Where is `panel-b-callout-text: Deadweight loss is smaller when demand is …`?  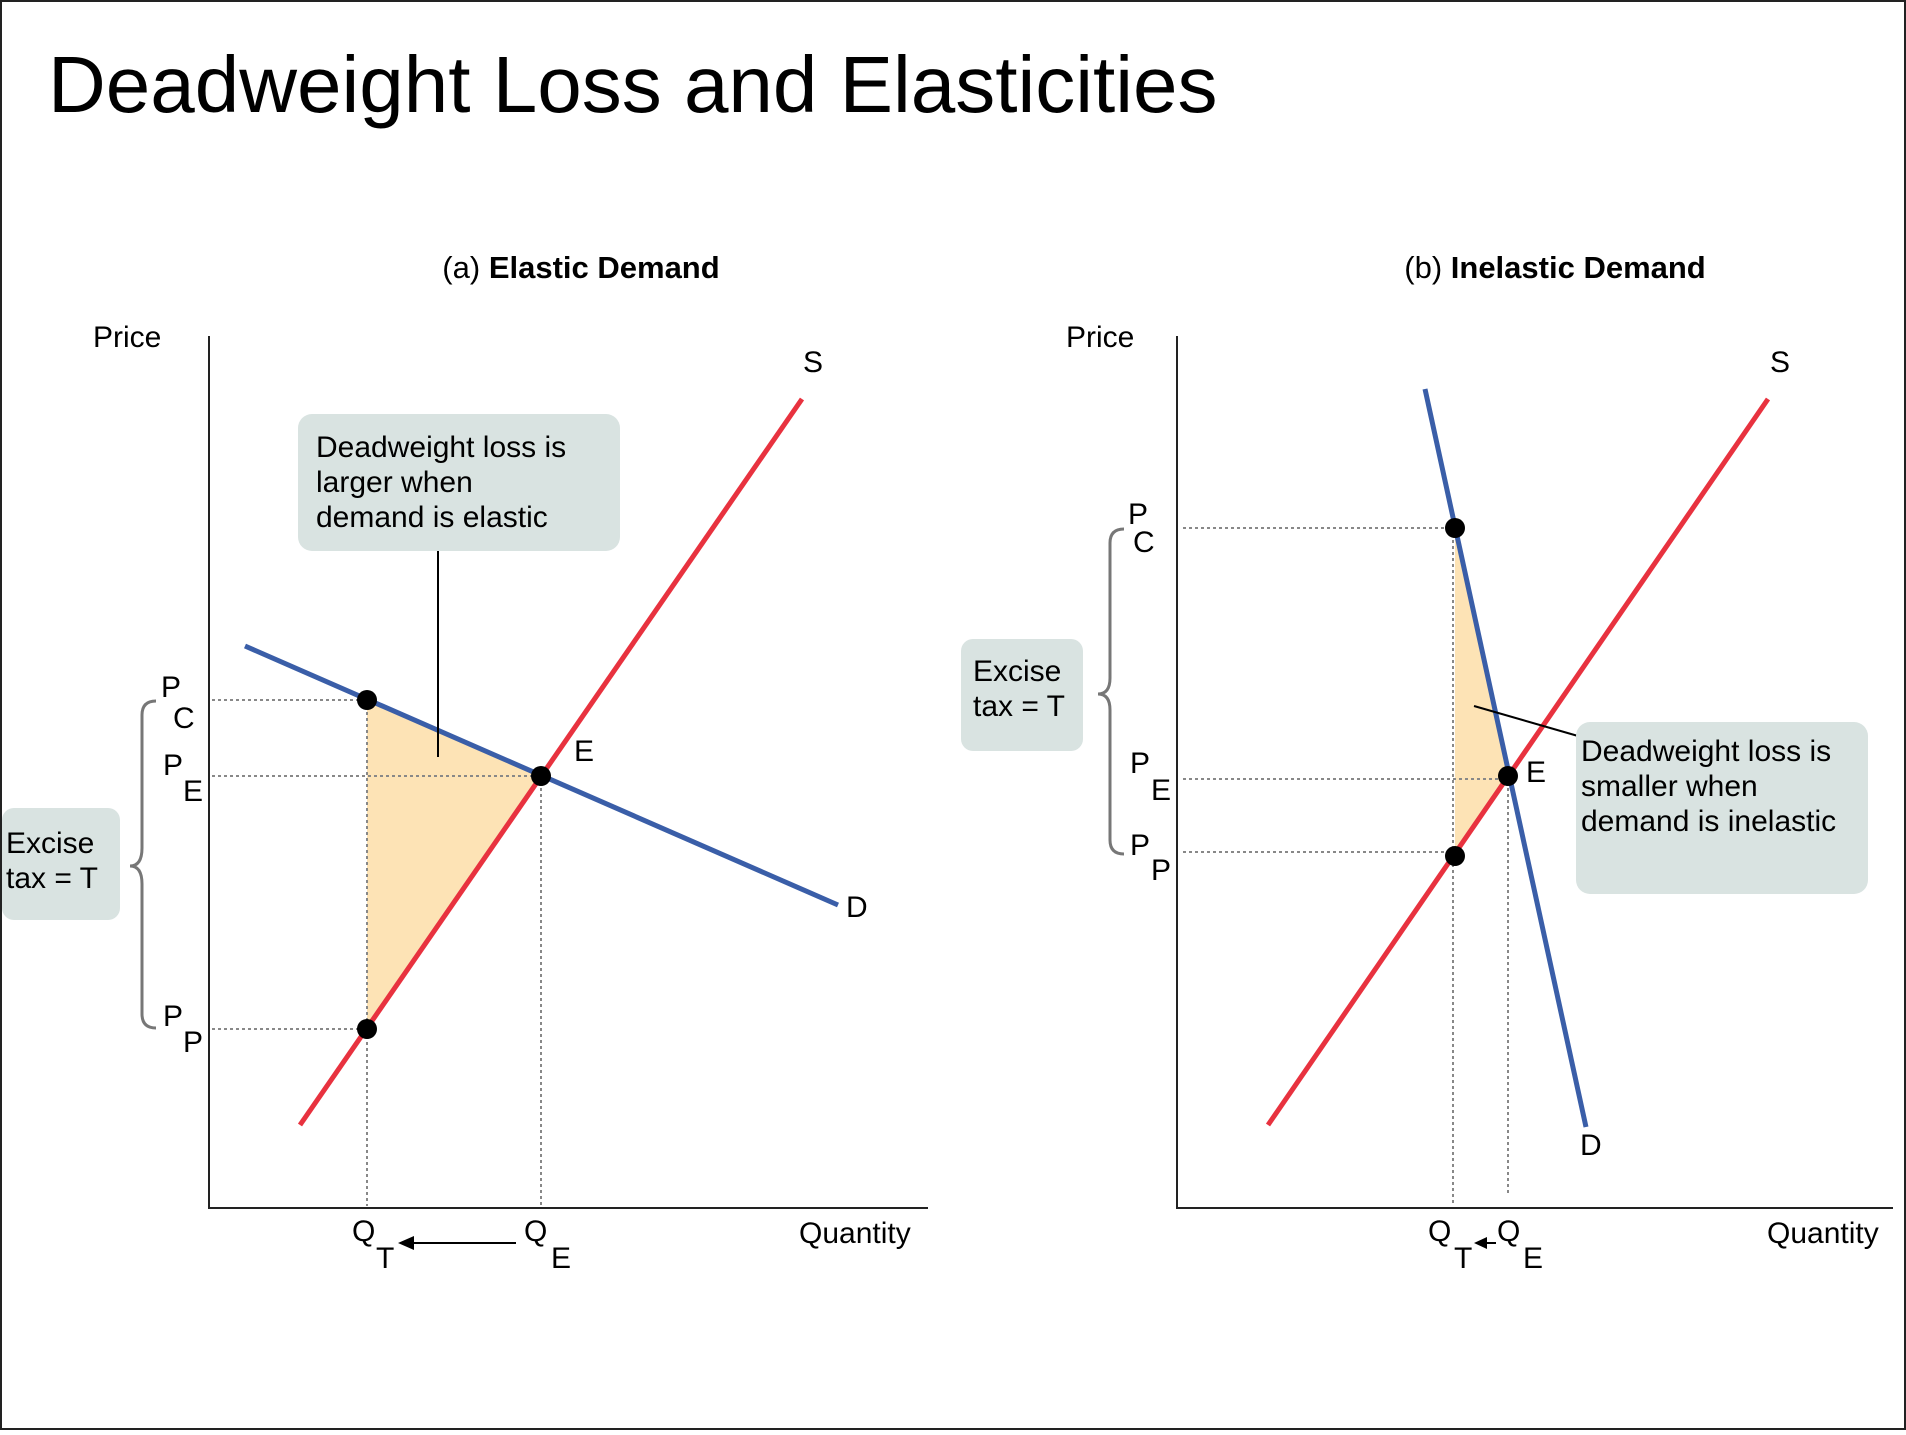 panel-b-callout-text: Deadweight loss is smaller when demand is … is located at coordinates (1708, 786).